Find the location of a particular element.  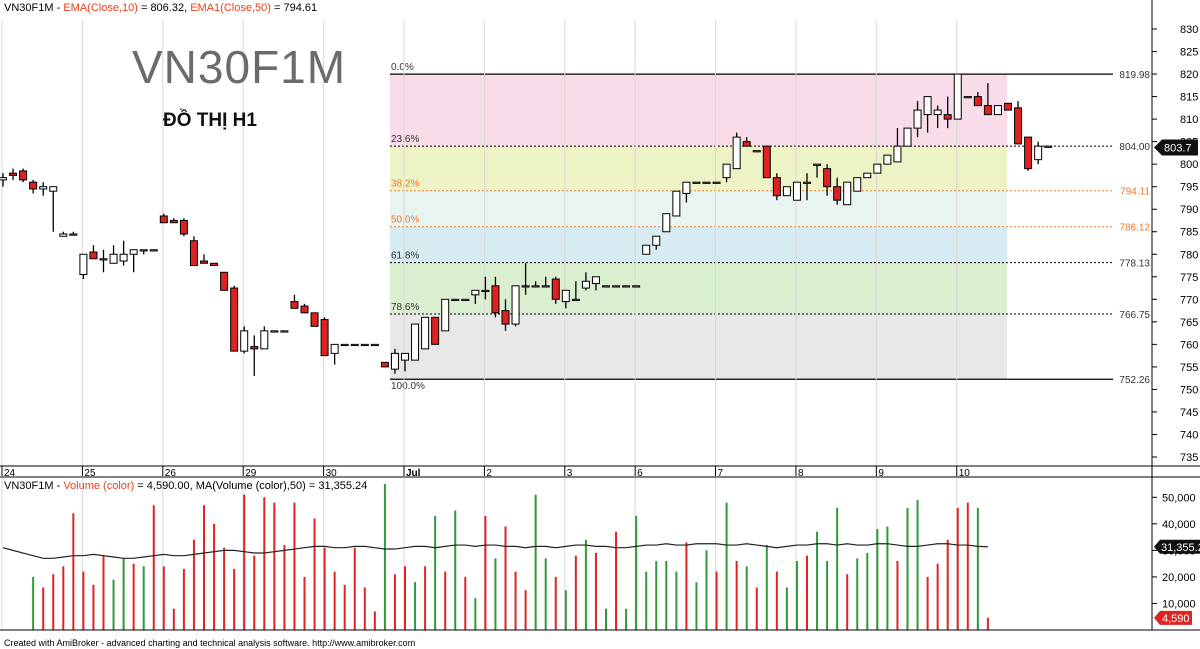

last-volume-tag-text: 4,590 is located at coordinates (1176, 619).